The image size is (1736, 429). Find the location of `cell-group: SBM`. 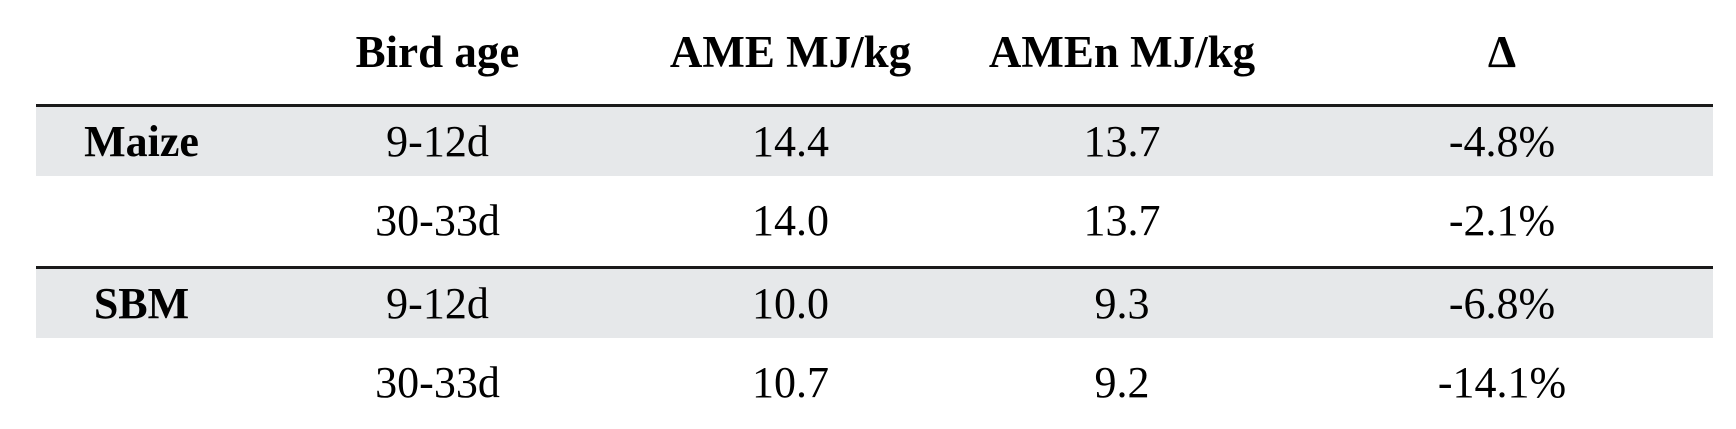

cell-group: SBM is located at coordinates (141, 302).